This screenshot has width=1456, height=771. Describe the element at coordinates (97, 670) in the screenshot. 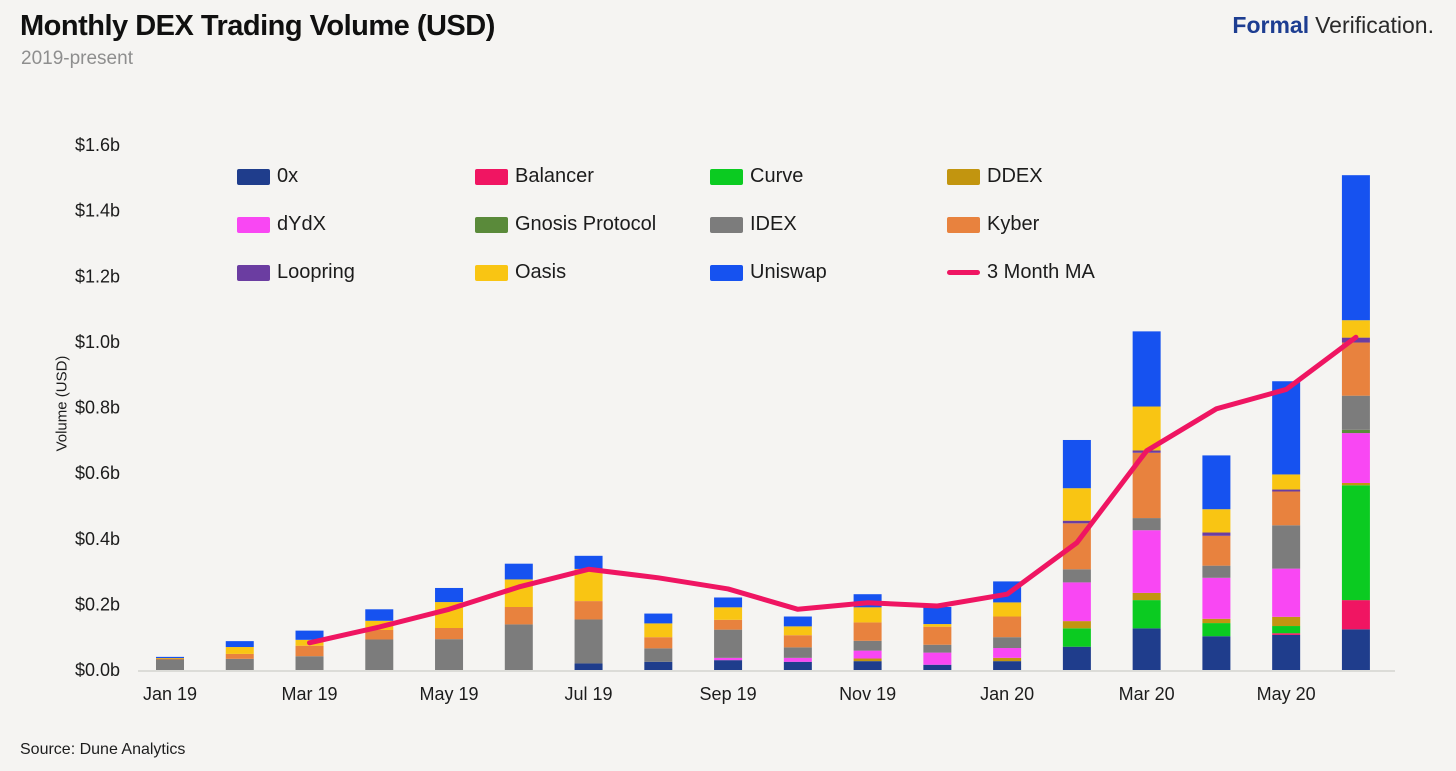

I see `y-tick-label: $0.0b` at that location.